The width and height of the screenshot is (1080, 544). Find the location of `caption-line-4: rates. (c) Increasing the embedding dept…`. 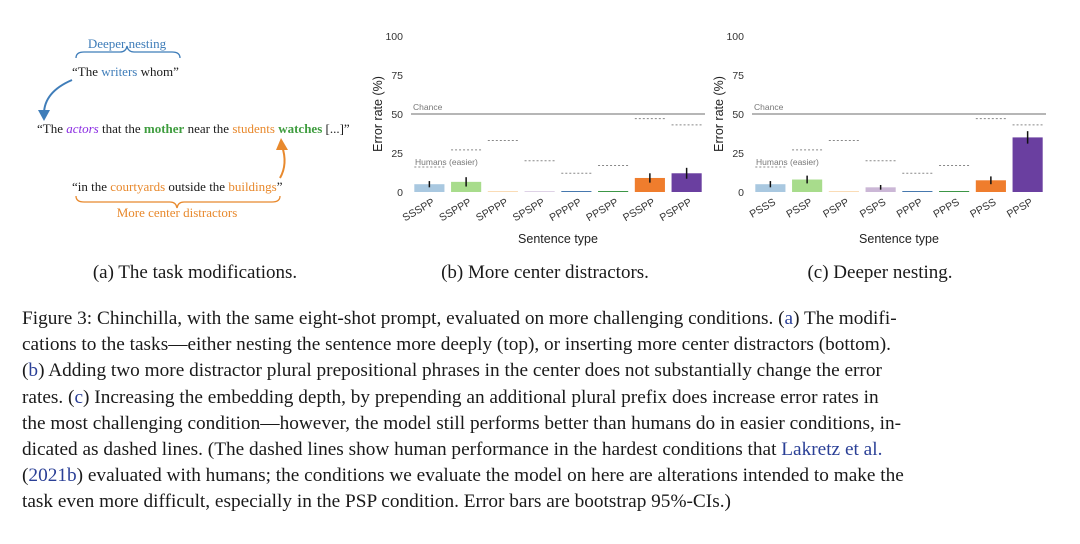

caption-line-4: rates. (c) Increasing the embedding dept… is located at coordinates (539, 398).